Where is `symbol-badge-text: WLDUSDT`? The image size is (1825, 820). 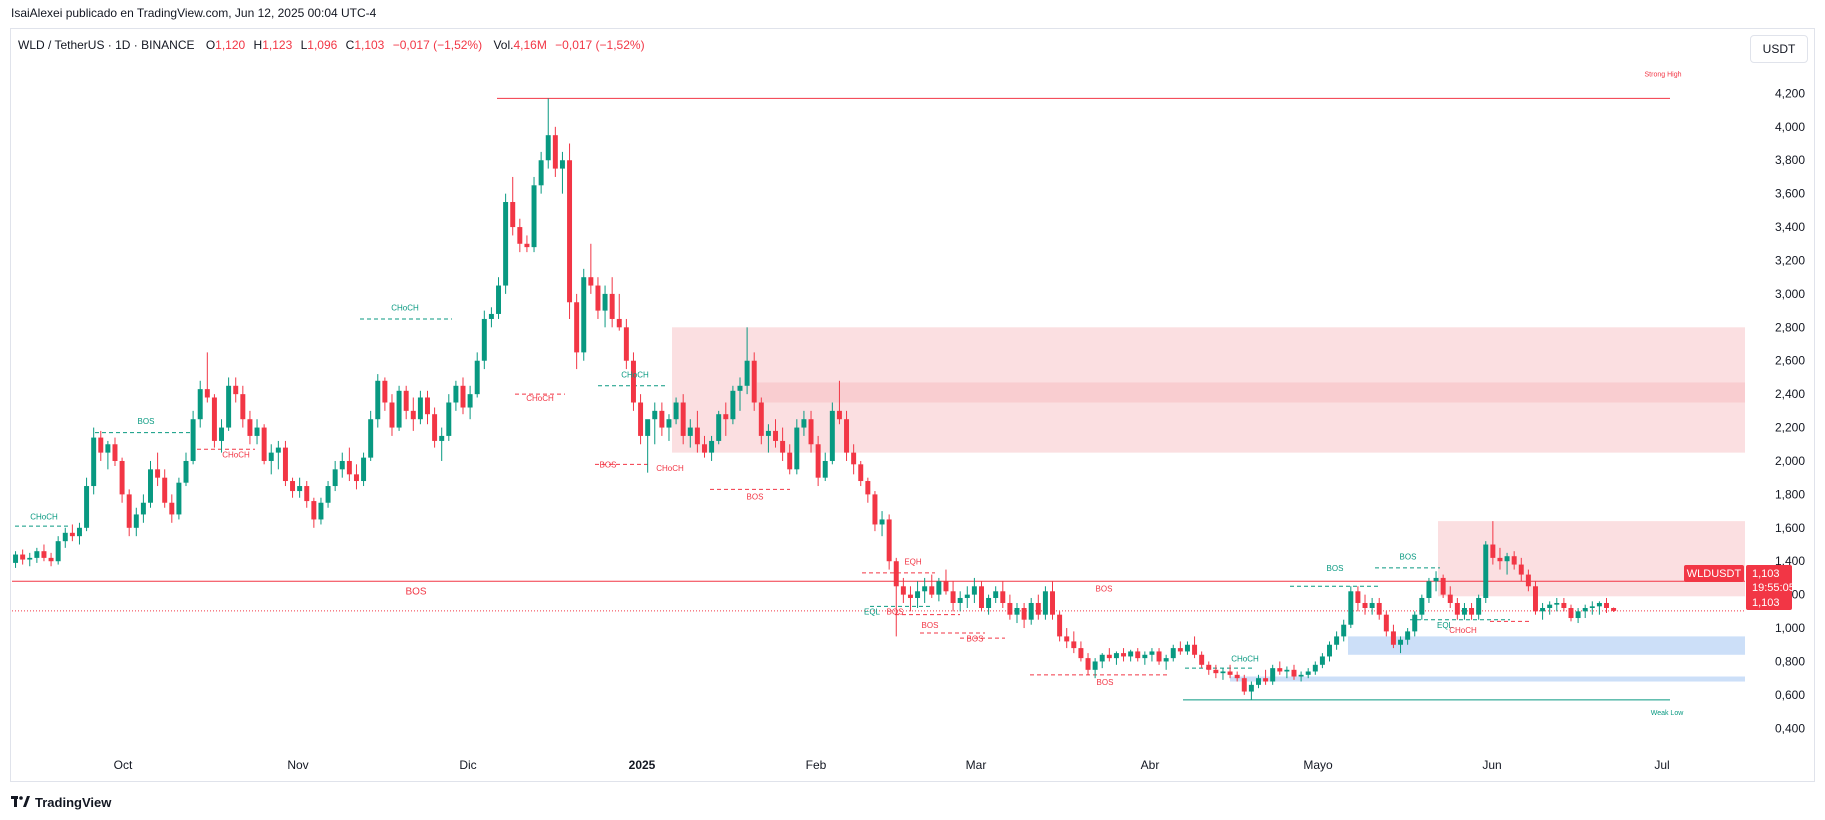
symbol-badge-text: WLDUSDT is located at coordinates (1714, 574).